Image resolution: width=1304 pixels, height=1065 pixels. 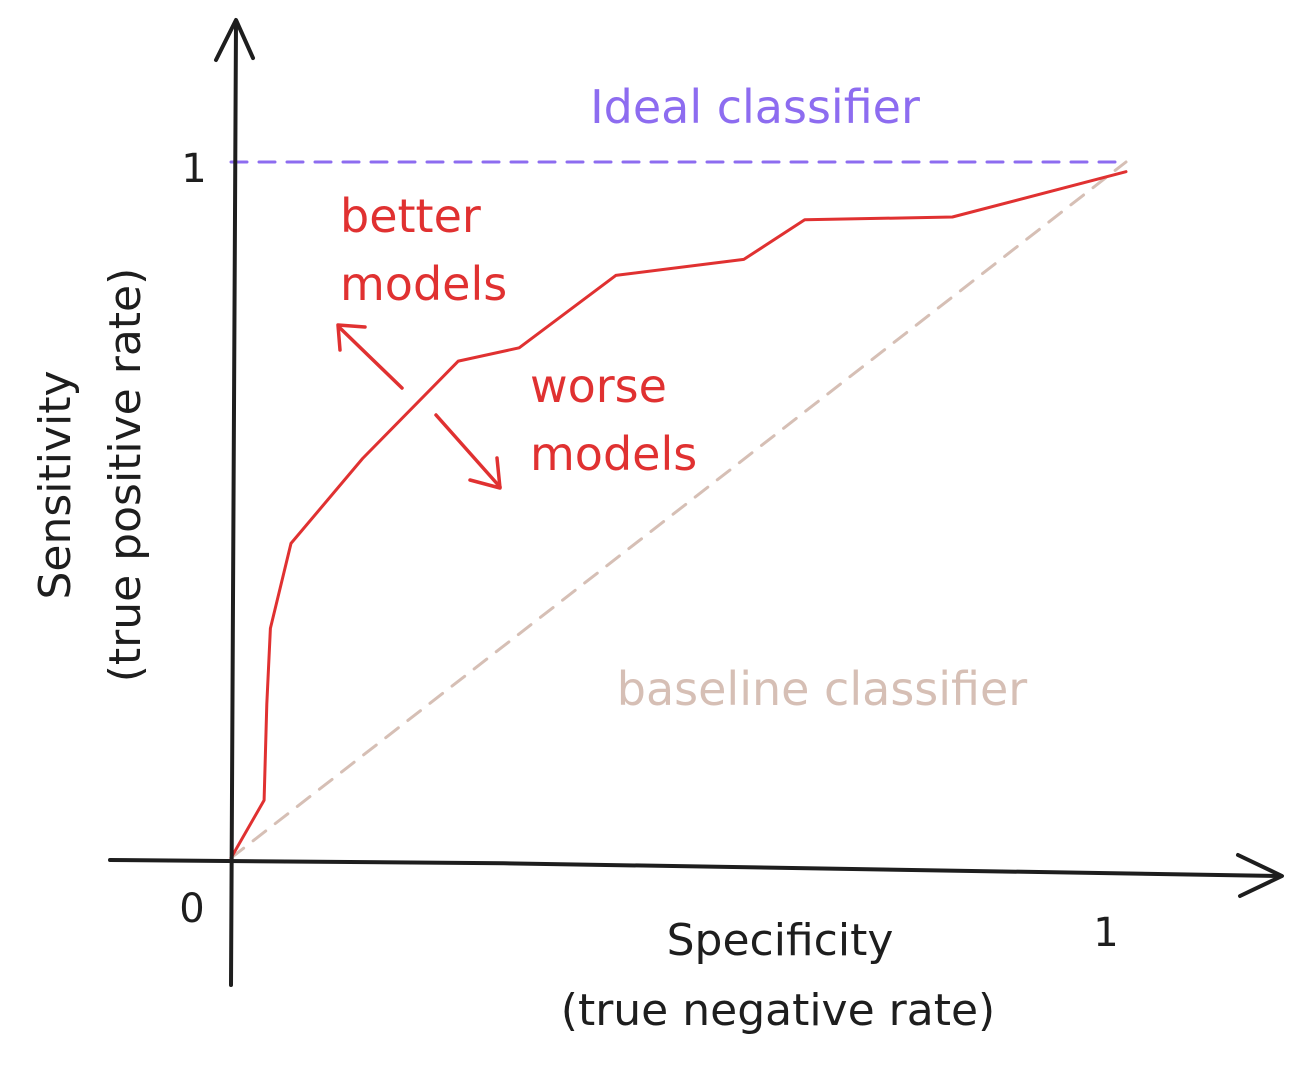 What do you see at coordinates (370, 356) in the screenshot?
I see `better-models-arrow-icon` at bounding box center [370, 356].